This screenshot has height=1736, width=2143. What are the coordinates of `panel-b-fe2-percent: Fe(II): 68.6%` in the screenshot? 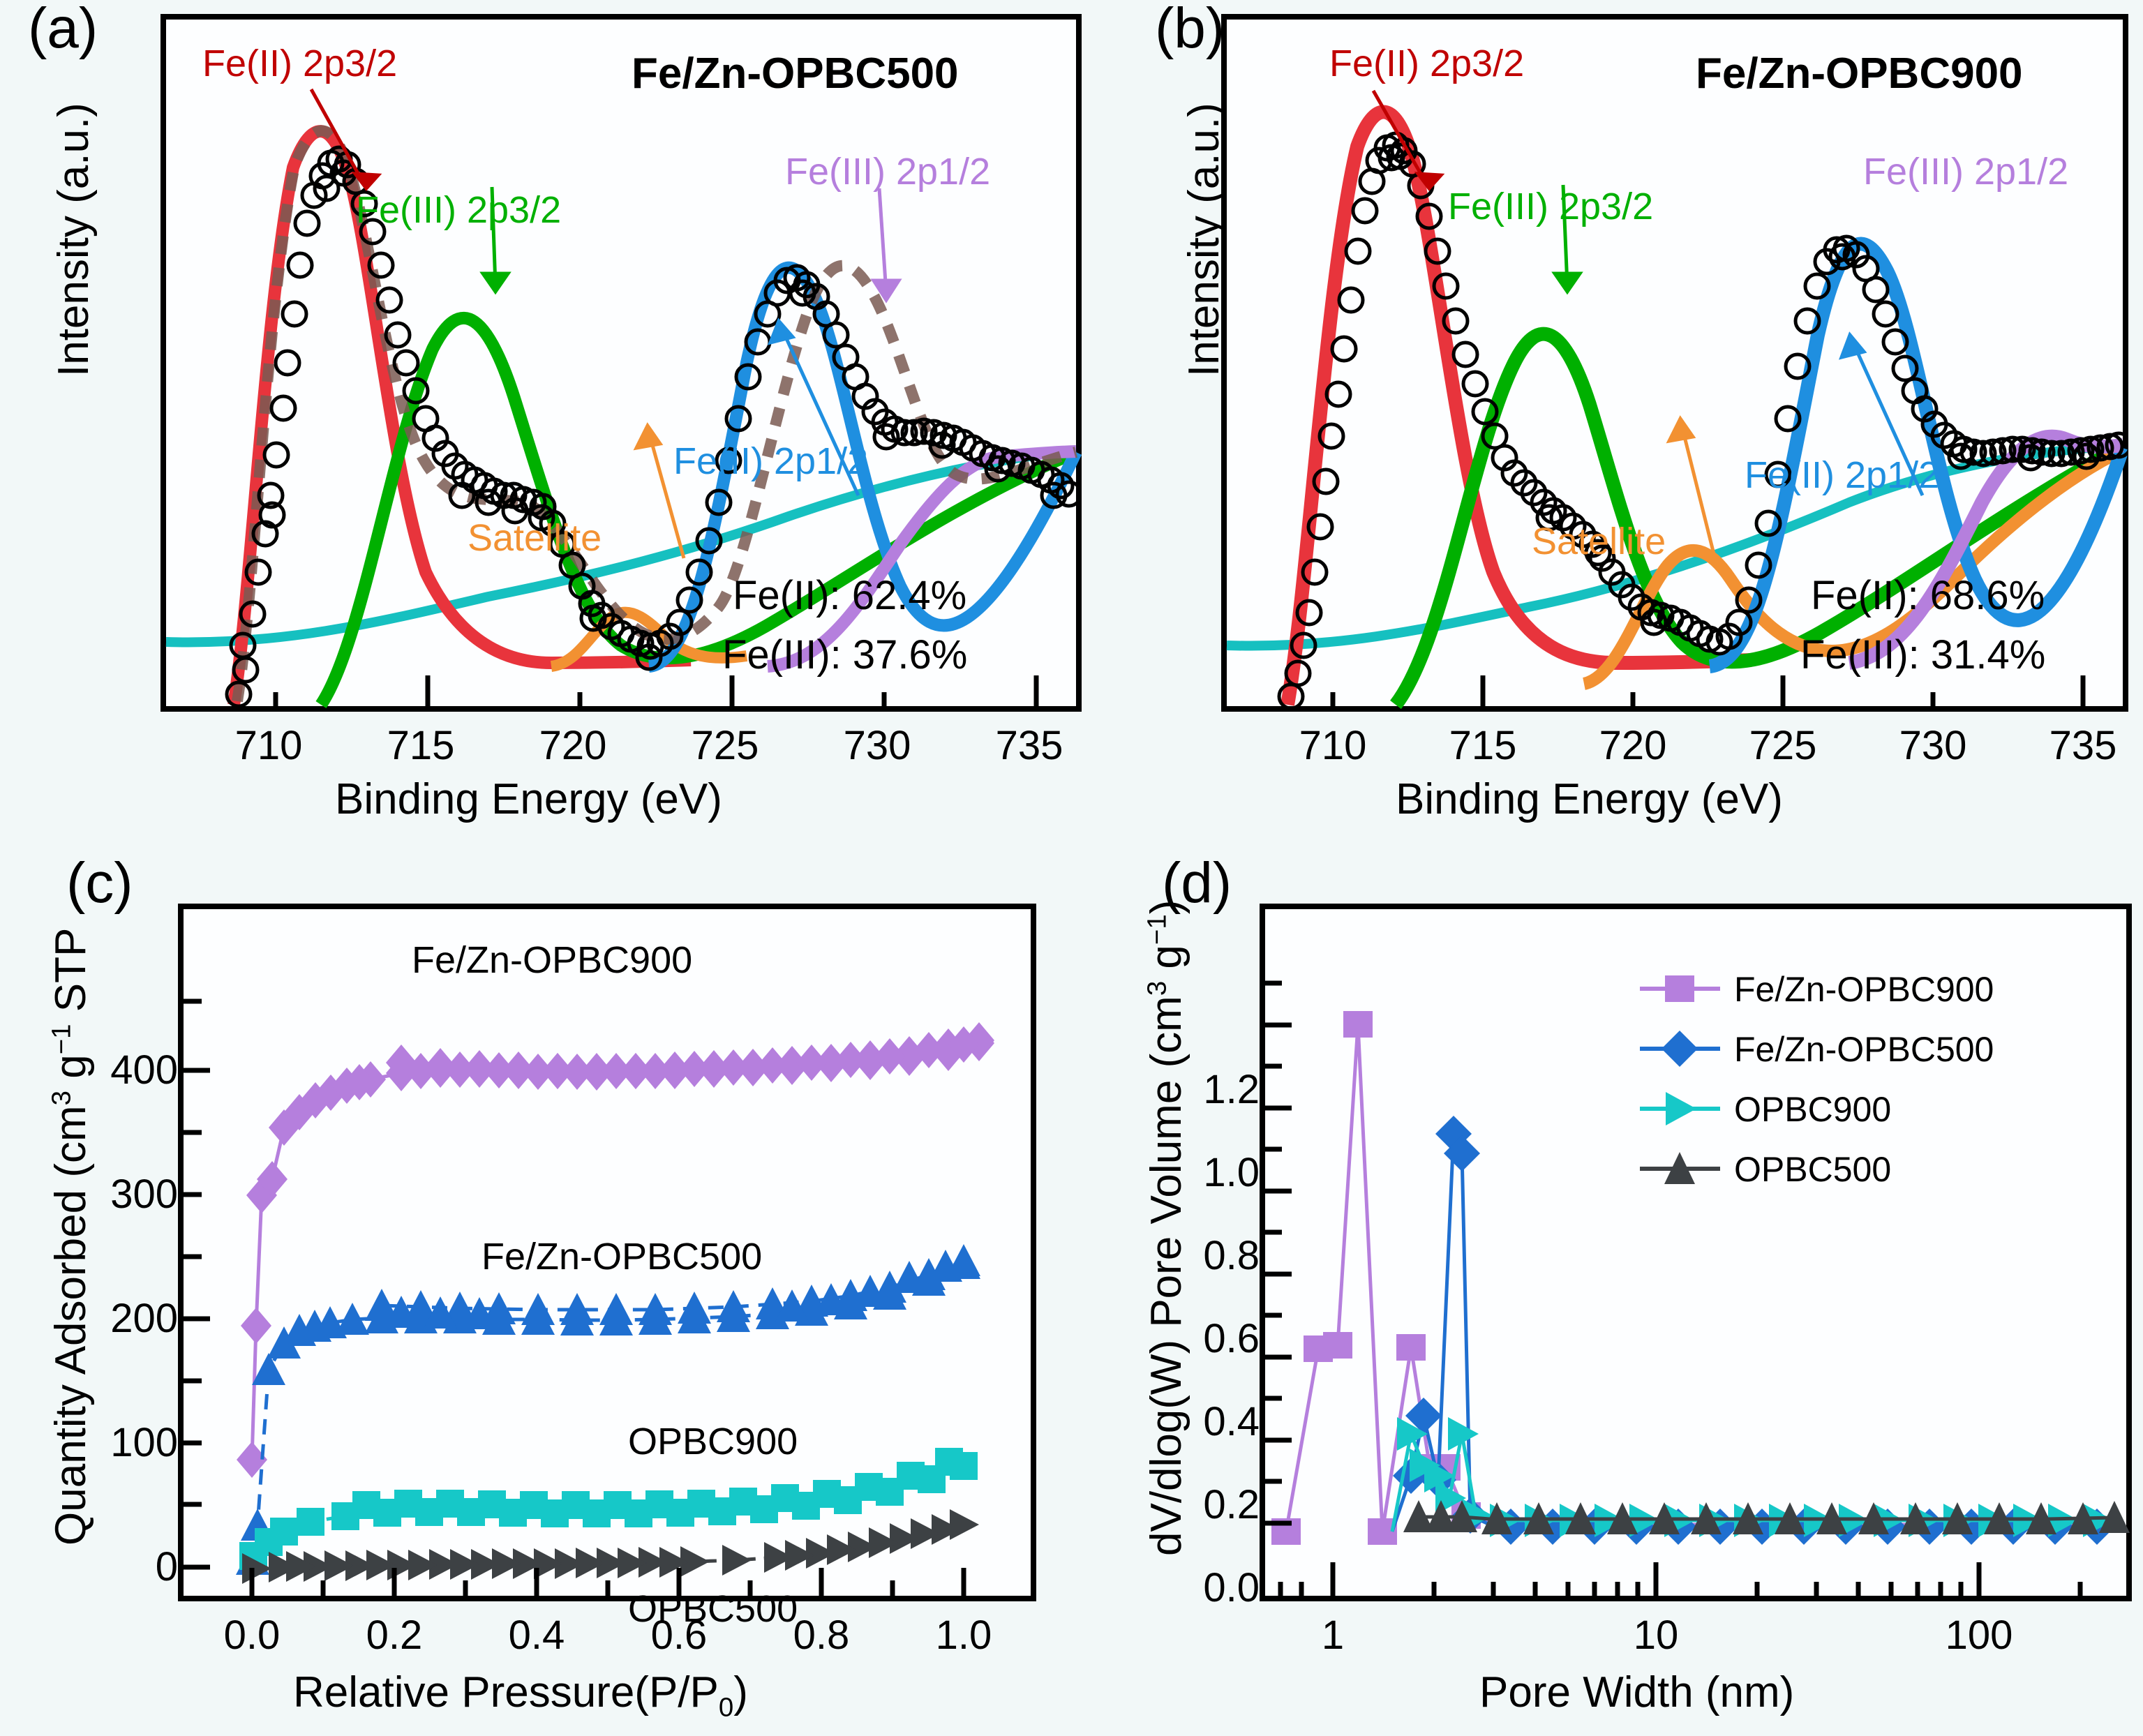 It's located at (1928, 595).